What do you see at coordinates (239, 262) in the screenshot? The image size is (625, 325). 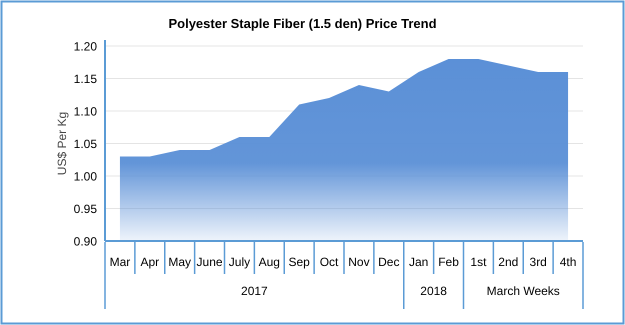 I see `x-tick-label: July` at bounding box center [239, 262].